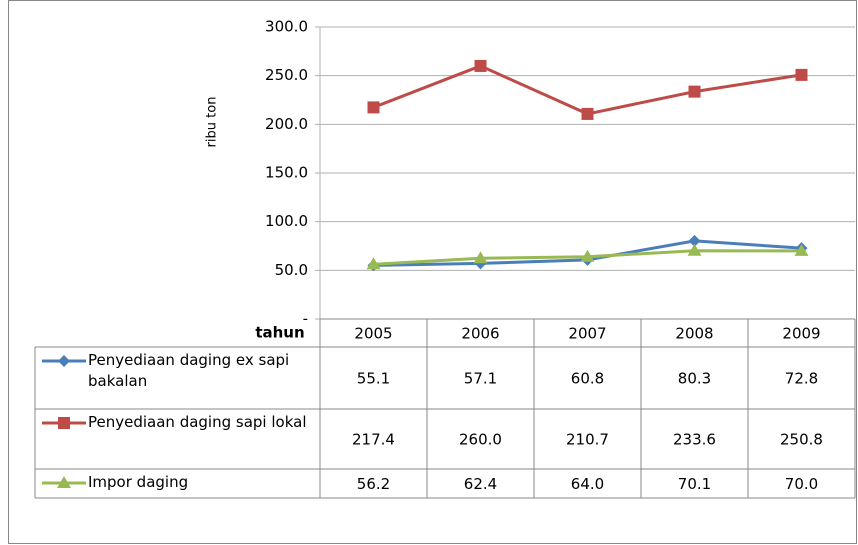 Image resolution: width=858 pixels, height=545 pixels. What do you see at coordinates (286, 221) in the screenshot?
I see `y-tick-label: 100.0` at bounding box center [286, 221].